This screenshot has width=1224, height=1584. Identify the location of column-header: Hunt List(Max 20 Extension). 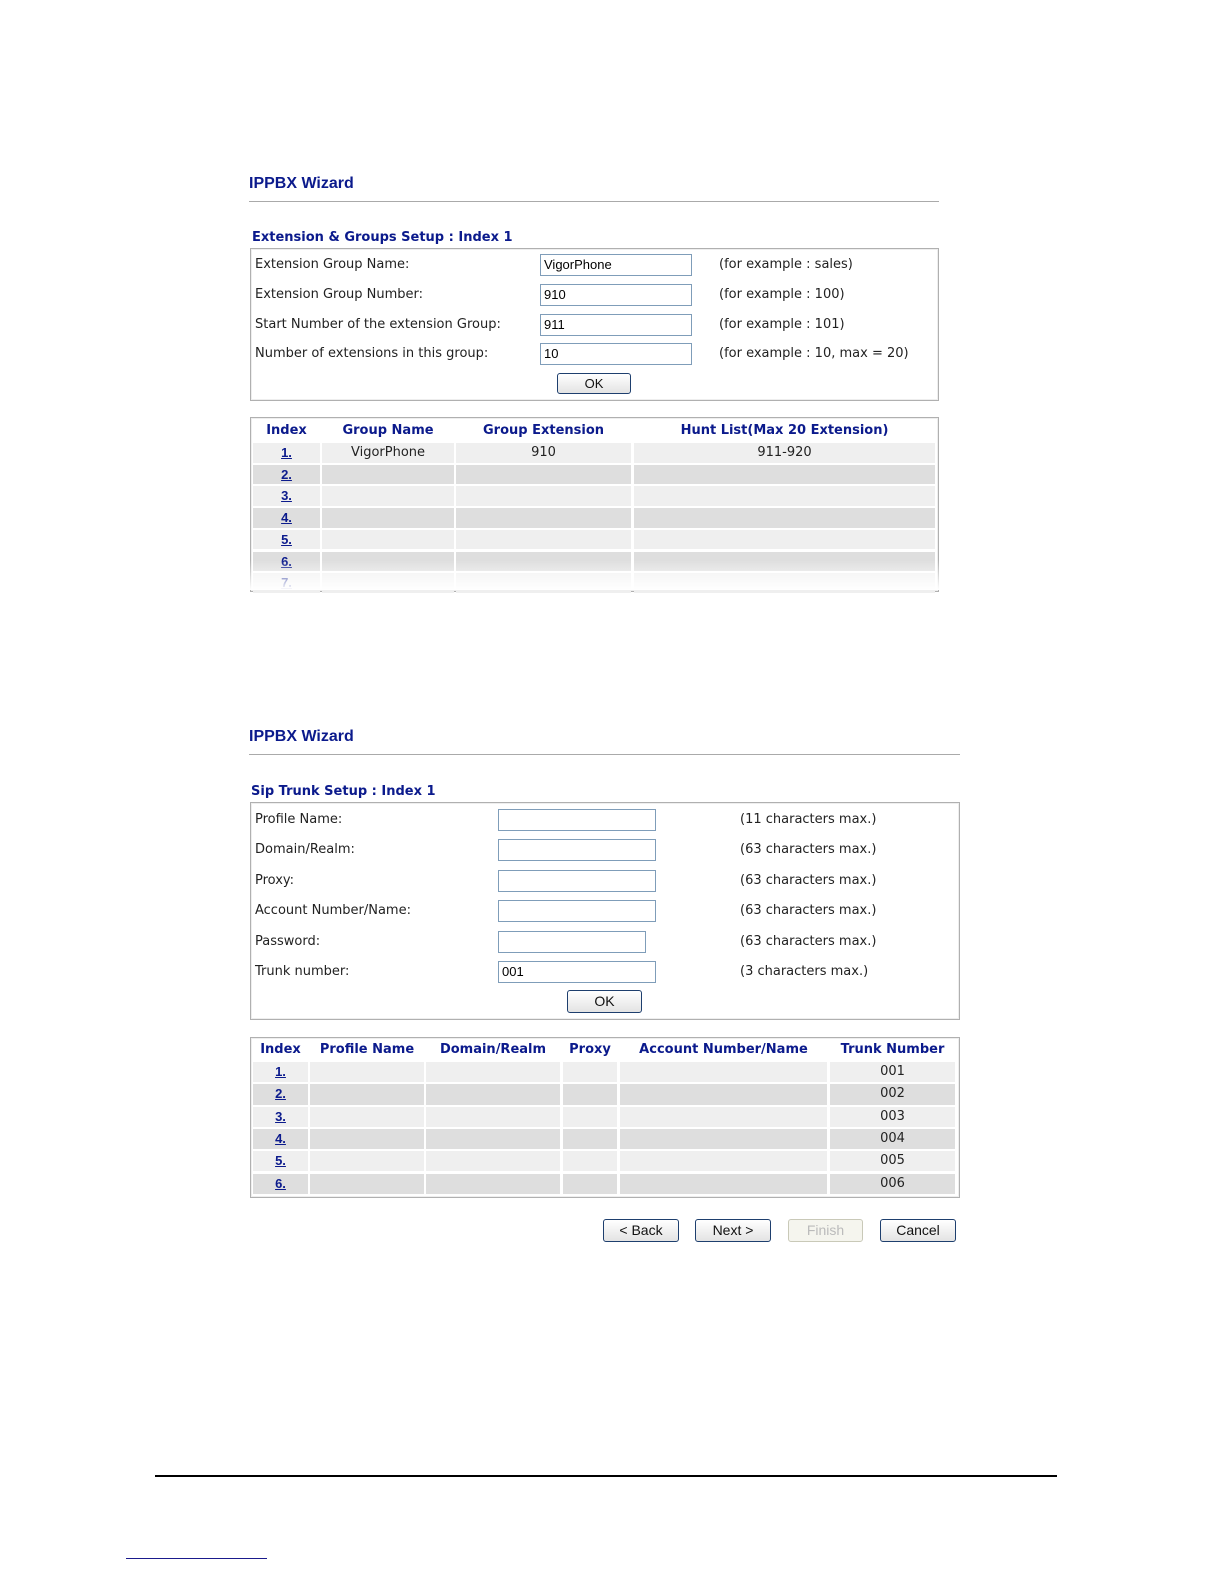
(784, 430).